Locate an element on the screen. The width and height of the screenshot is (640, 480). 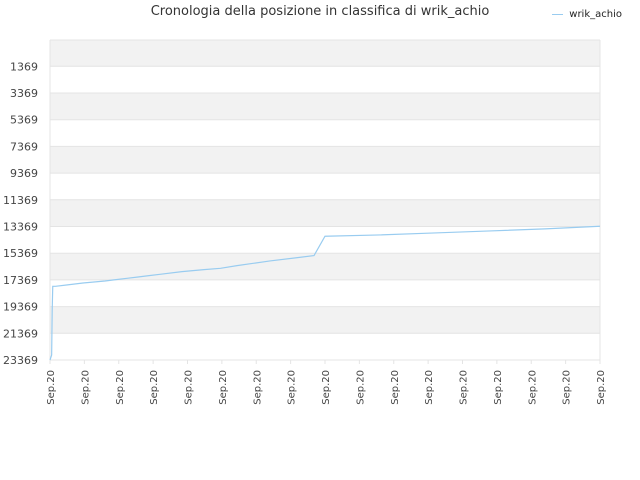
y-tick-label: 21369 is located at coordinates (20, 333).